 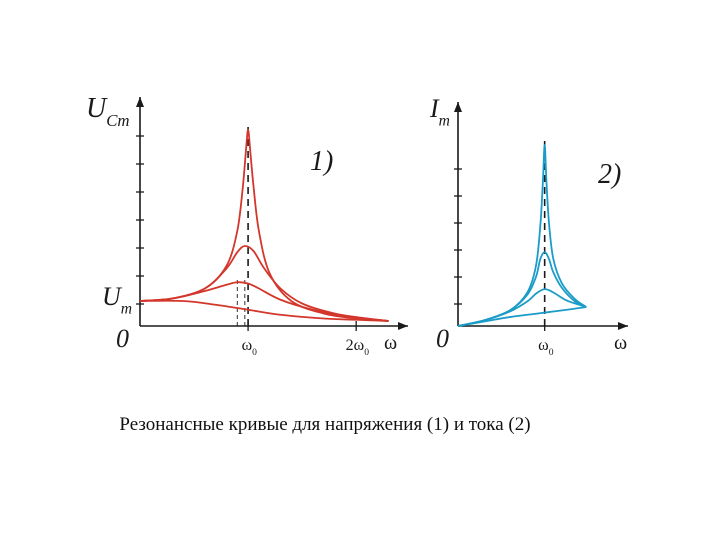 What do you see at coordinates (609, 174) in the screenshot?
I see `panel-label: 2)` at bounding box center [609, 174].